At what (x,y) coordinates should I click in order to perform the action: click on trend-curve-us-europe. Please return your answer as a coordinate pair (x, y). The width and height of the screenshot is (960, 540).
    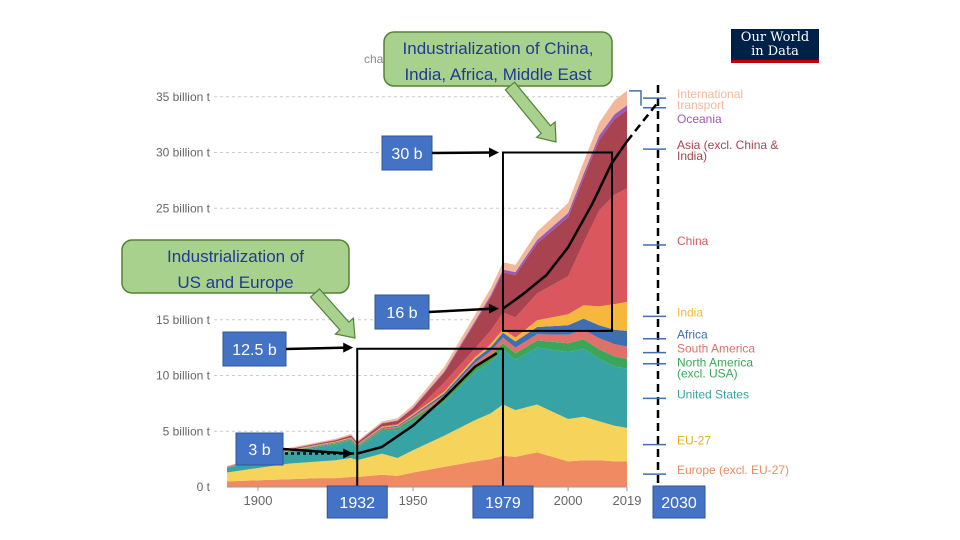
    Looking at the image, I should click on (427, 403).